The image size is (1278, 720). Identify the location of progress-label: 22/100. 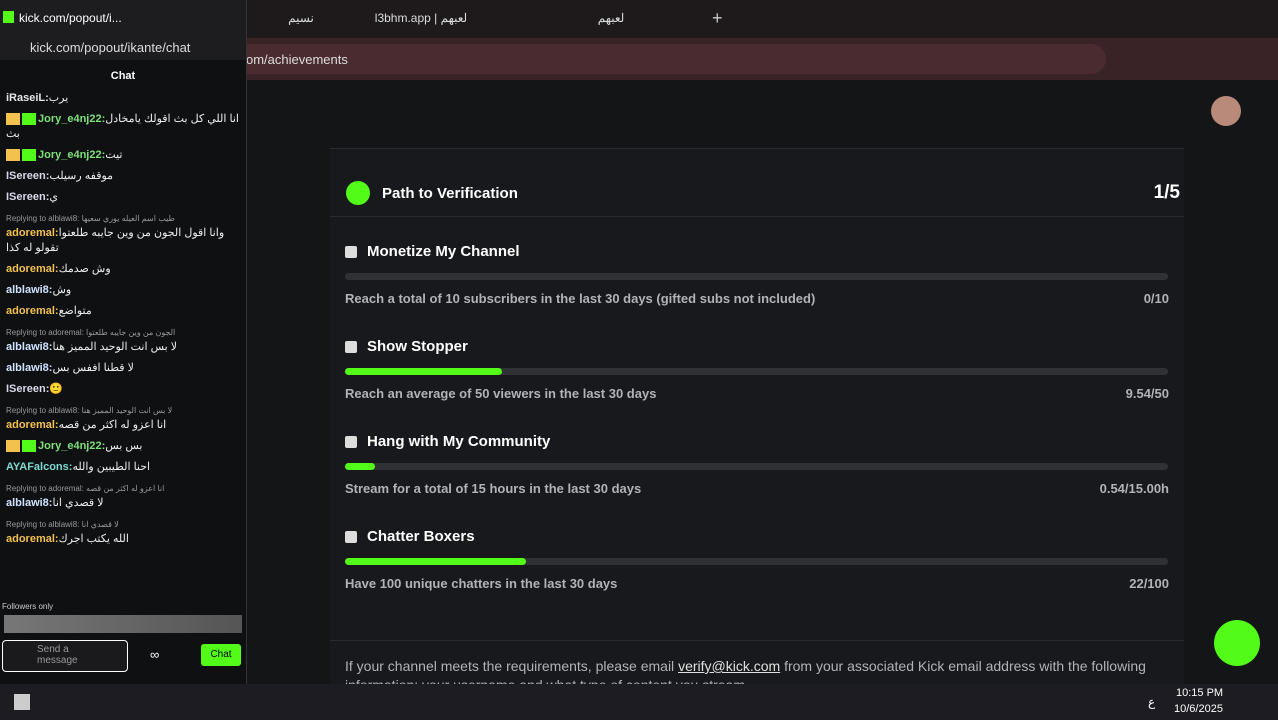
(1149, 583).